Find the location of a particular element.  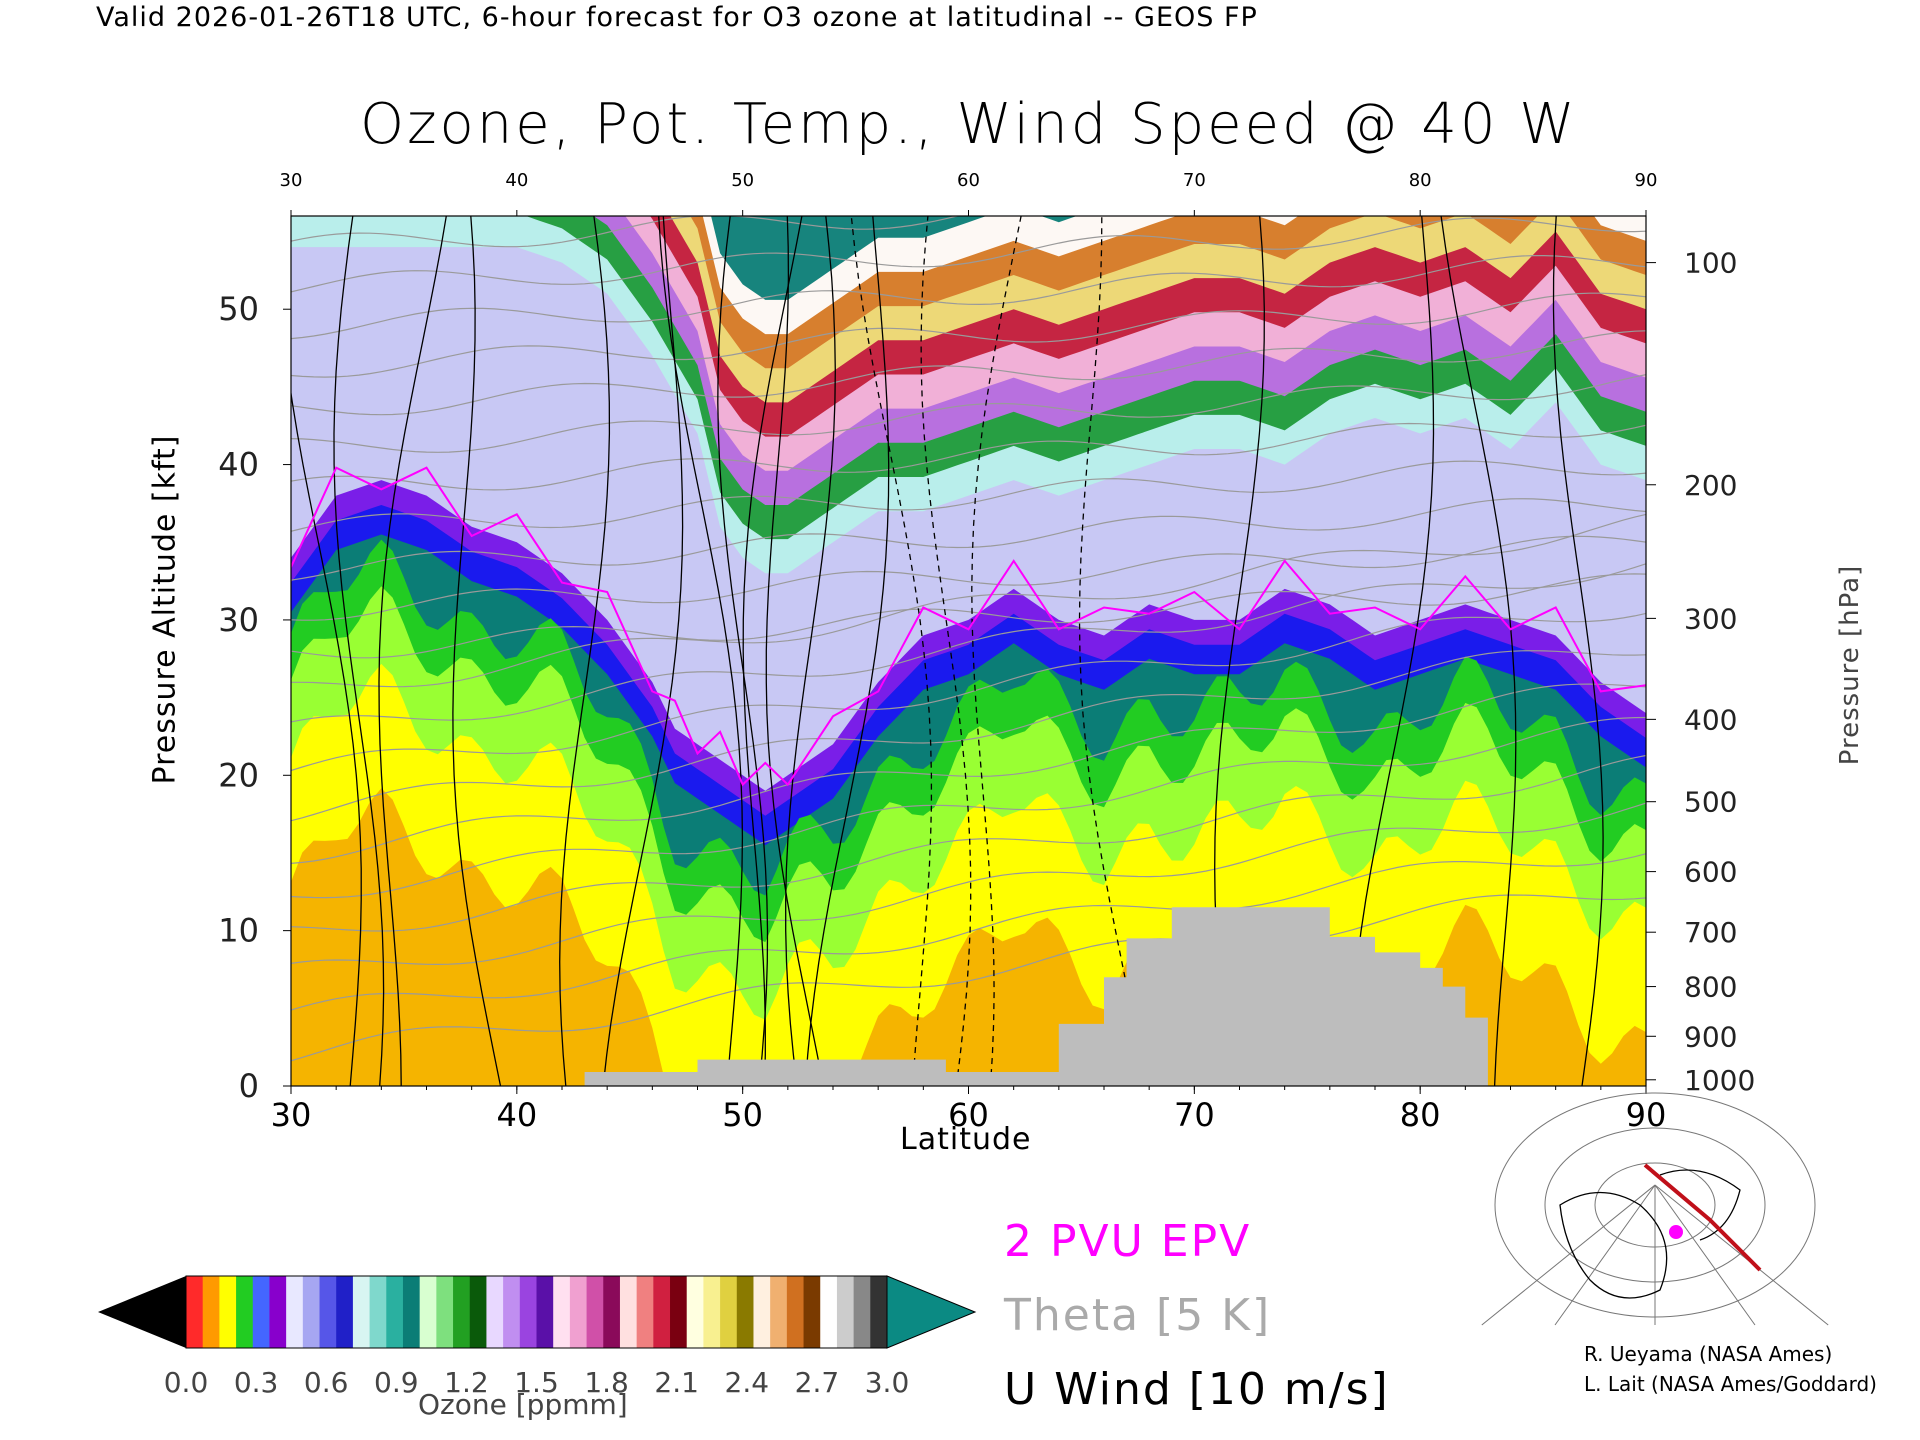

y-tick-label-50: 50 is located at coordinates (238, 309).